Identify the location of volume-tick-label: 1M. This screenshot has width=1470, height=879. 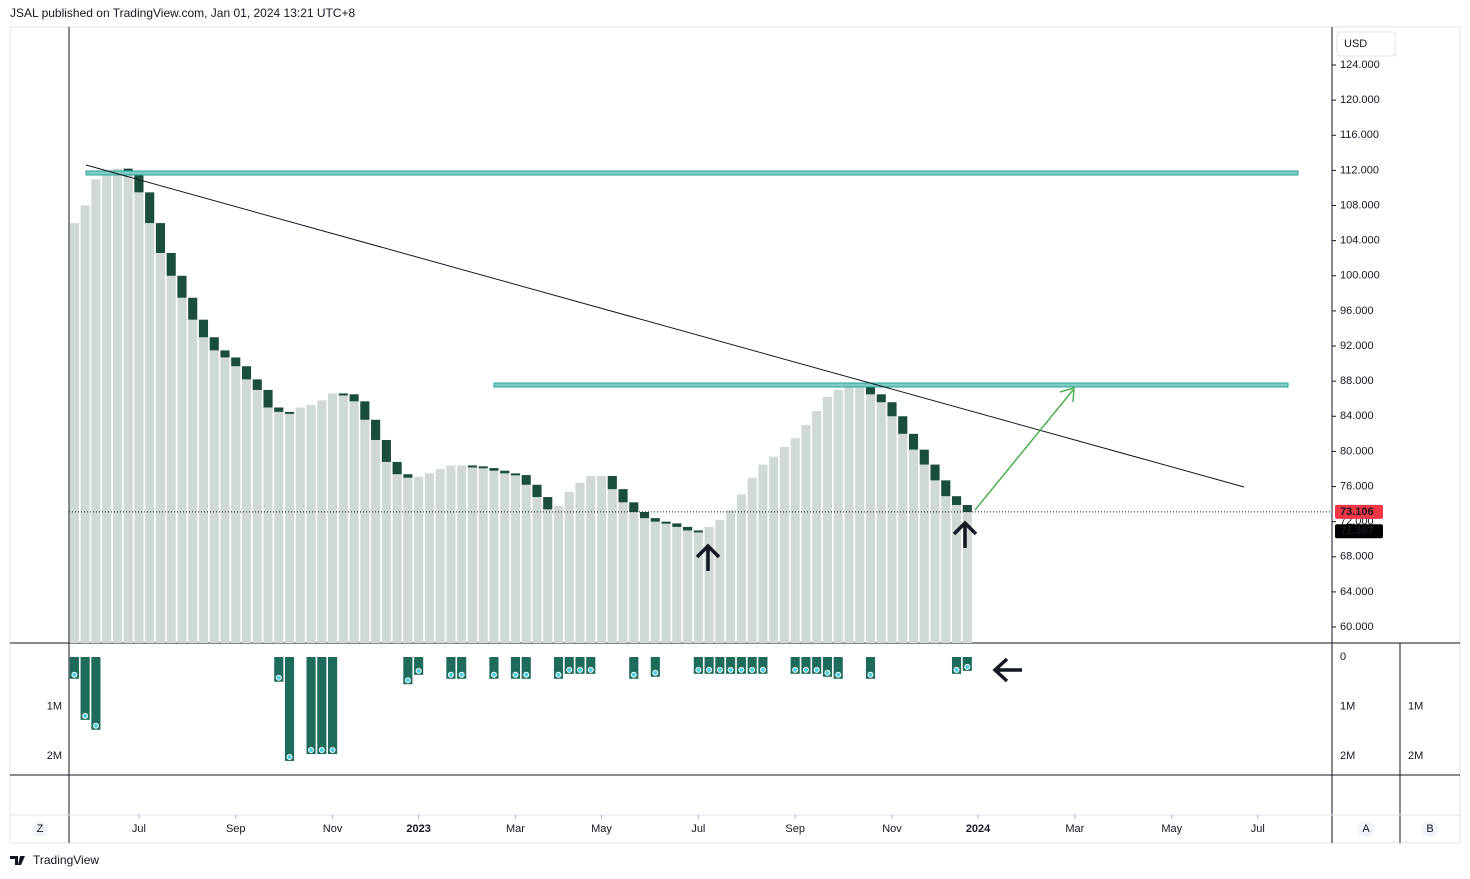
(1347, 706).